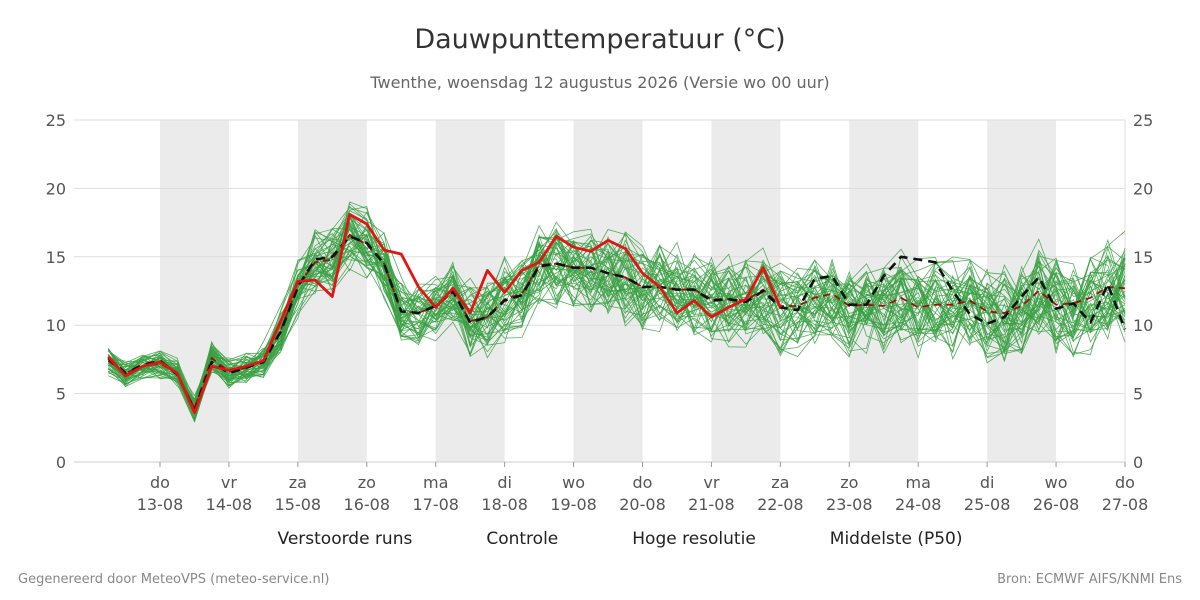 The height and width of the screenshot is (600, 1200). What do you see at coordinates (849, 504) in the screenshot?
I see `x-tick-date-23-08: 23-08` at bounding box center [849, 504].